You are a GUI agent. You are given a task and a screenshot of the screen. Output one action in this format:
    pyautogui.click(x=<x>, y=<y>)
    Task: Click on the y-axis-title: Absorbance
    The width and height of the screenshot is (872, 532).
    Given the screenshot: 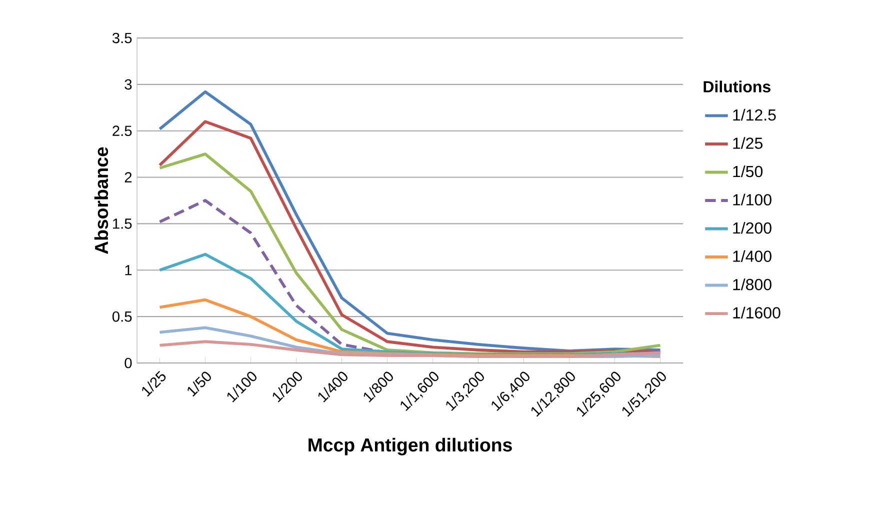 What is the action you would take?
    pyautogui.click(x=101, y=200)
    